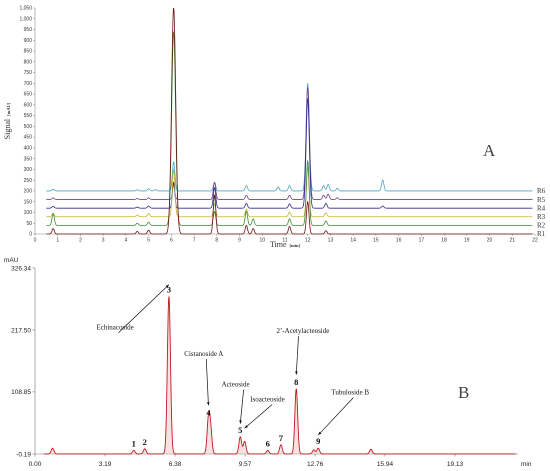 This screenshot has height=471, width=550. What do you see at coordinates (353, 241) in the screenshot?
I see `panel-a-x-tick-label: 14` at bounding box center [353, 241].